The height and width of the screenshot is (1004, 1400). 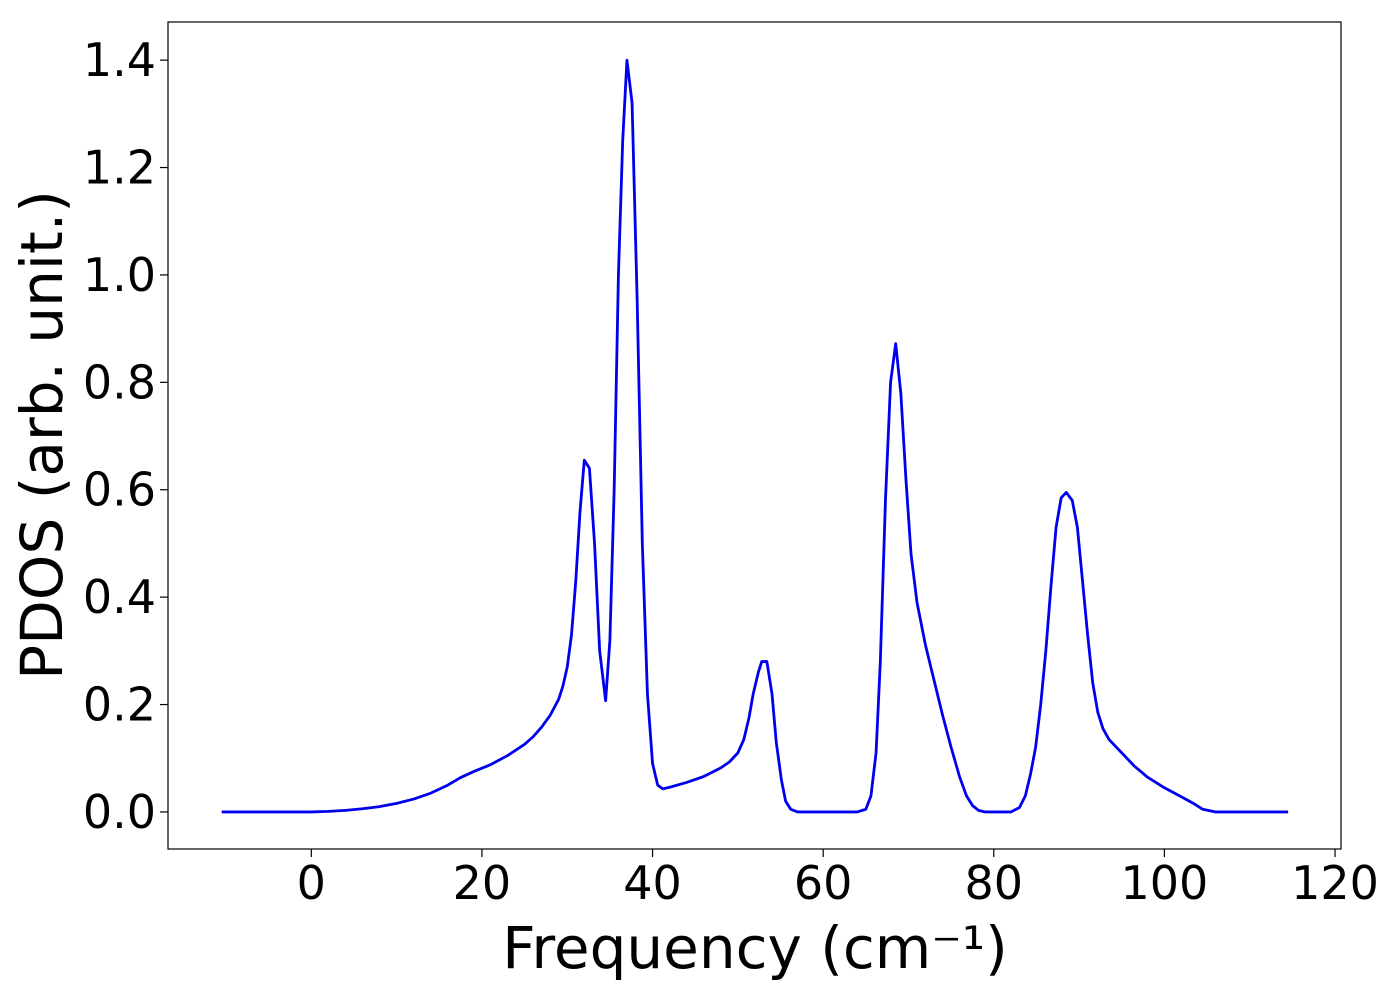 What do you see at coordinates (119, 812) in the screenshot?
I see `y-tick-label: 0.0` at bounding box center [119, 812].